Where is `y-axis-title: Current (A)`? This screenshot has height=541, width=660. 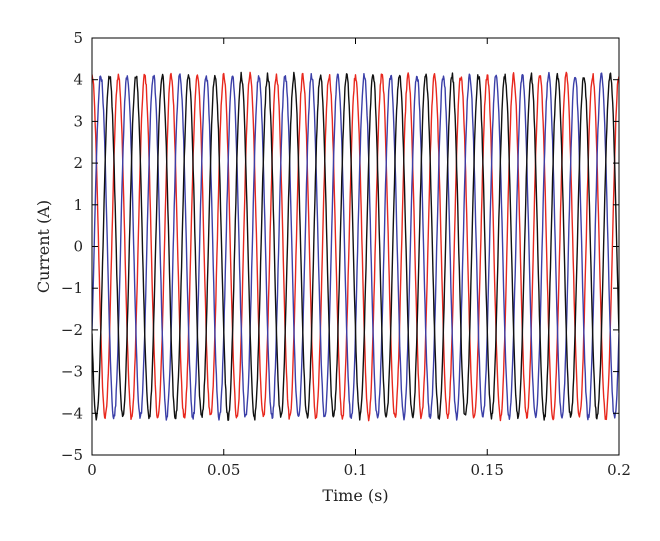
y-axis-title: Current (A) is located at coordinates (43, 246).